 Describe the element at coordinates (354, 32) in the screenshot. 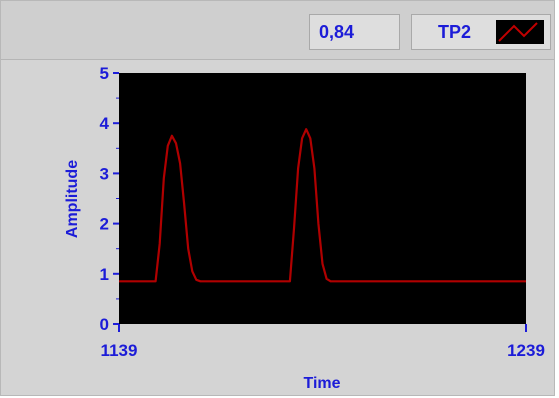

I see `cursor-value-display: 0,84` at that location.